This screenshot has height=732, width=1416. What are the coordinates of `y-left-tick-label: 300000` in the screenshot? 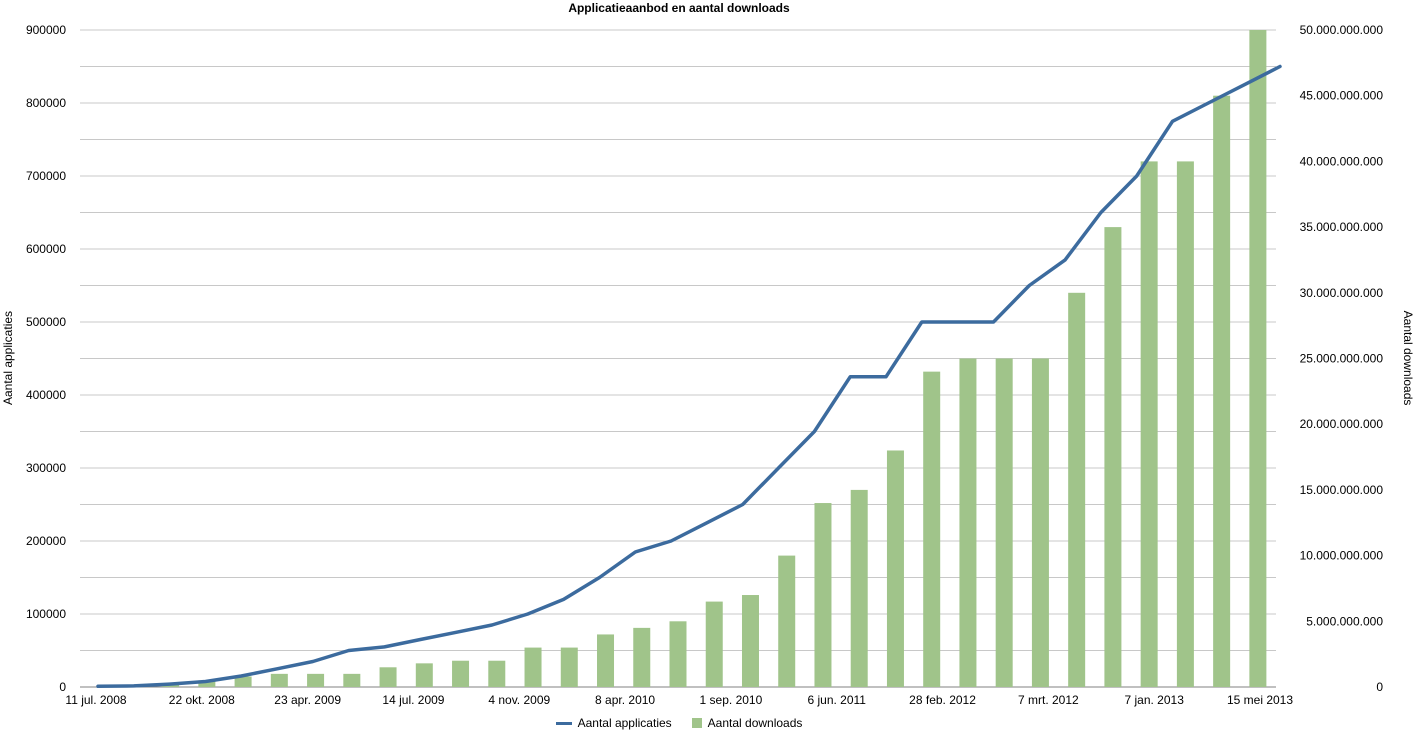 It's located at (46, 468).